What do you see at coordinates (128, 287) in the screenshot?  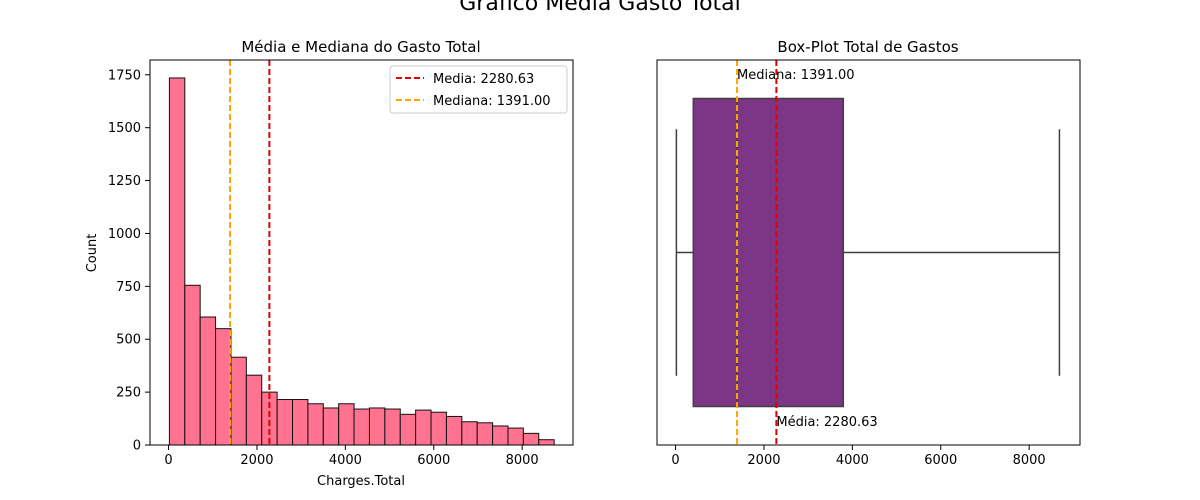 I see `y-tick-label: 750` at bounding box center [128, 287].